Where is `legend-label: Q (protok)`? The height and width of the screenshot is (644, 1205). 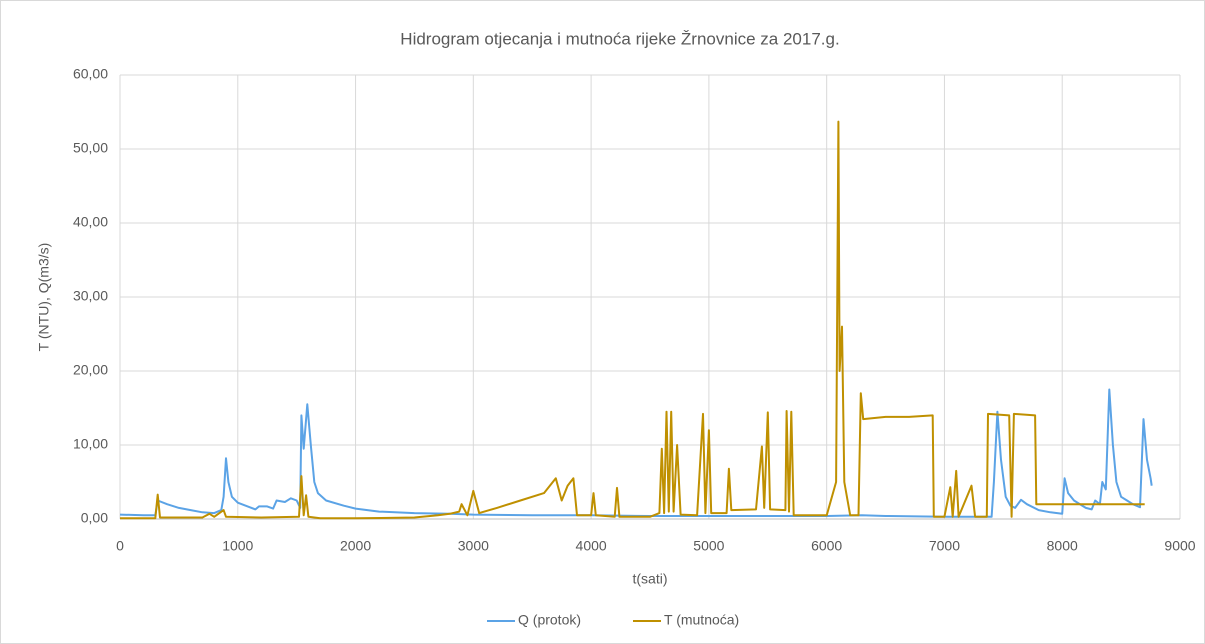
legend-label: Q (protok) is located at coordinates (549, 620).